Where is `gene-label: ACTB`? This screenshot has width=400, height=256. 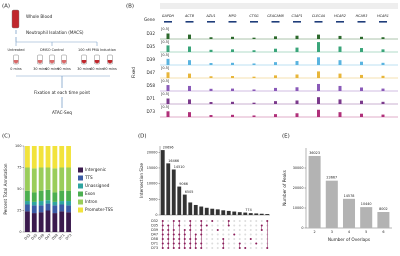 gene-label: ACTB is located at coordinates (189, 16).